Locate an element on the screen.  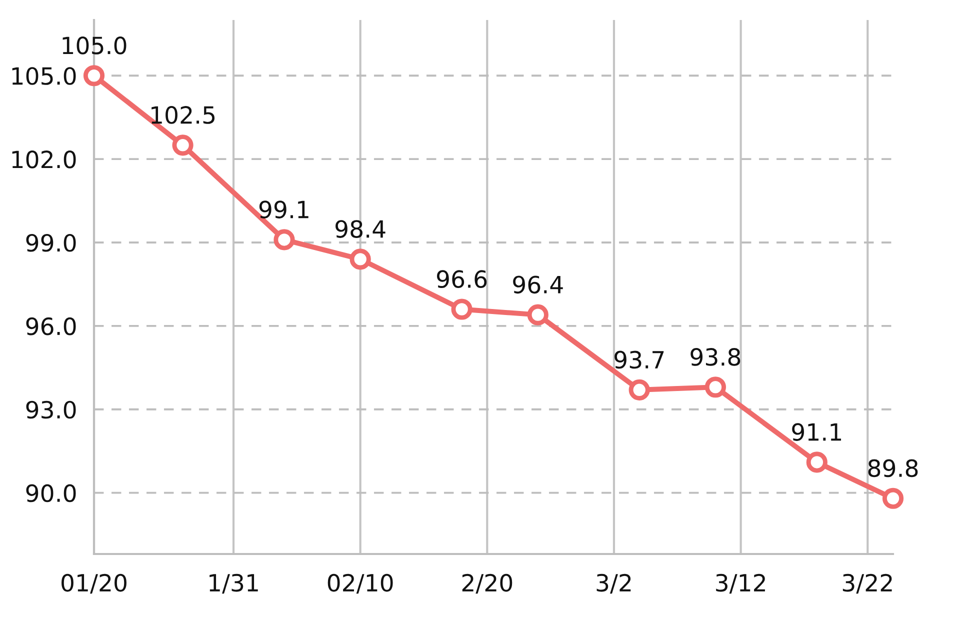
data-label: 93.7 is located at coordinates (639, 359).